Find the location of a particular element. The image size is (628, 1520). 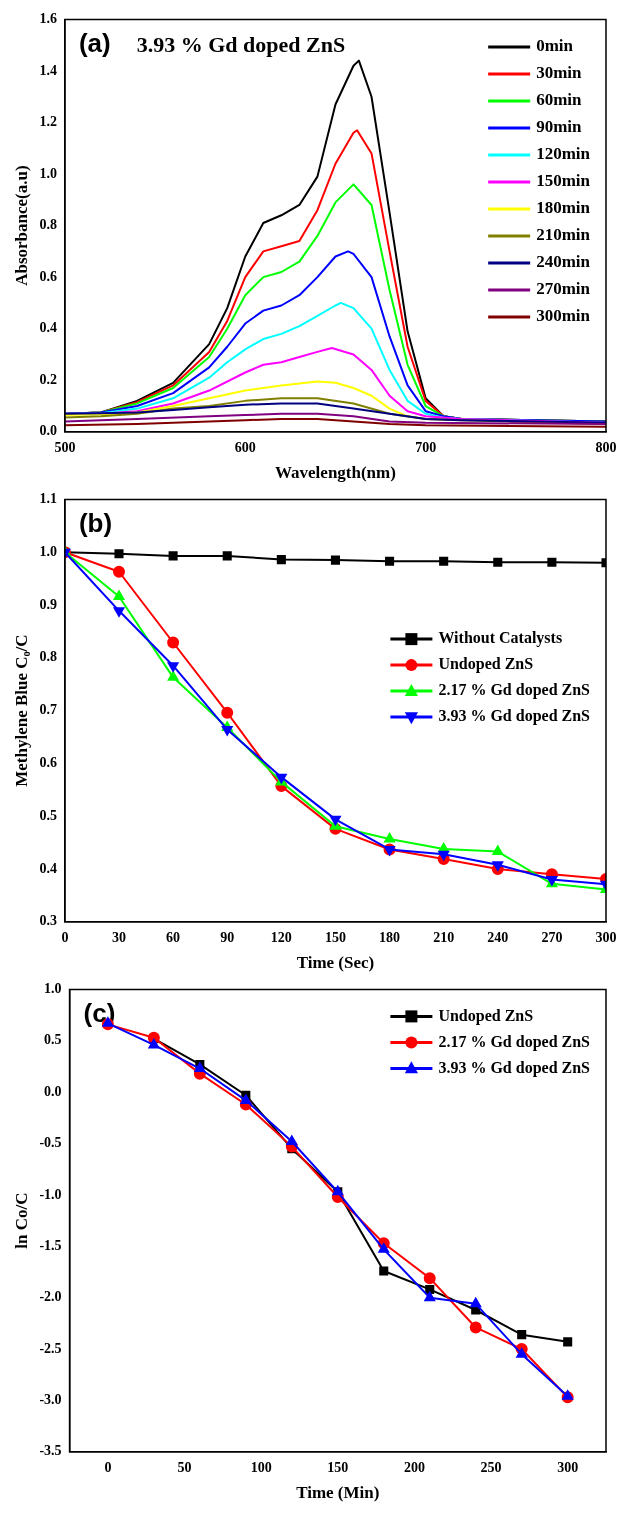

x-axis-title: Time (Min) is located at coordinates (338, 1493).